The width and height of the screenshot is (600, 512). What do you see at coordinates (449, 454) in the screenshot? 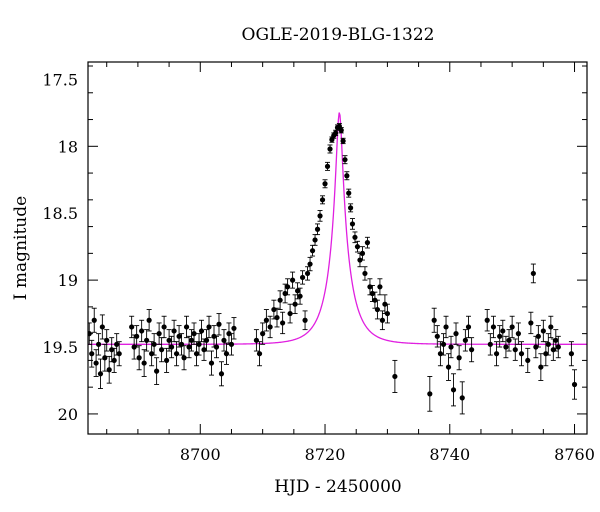
I see `x-tick-label: 8740` at bounding box center [449, 454].